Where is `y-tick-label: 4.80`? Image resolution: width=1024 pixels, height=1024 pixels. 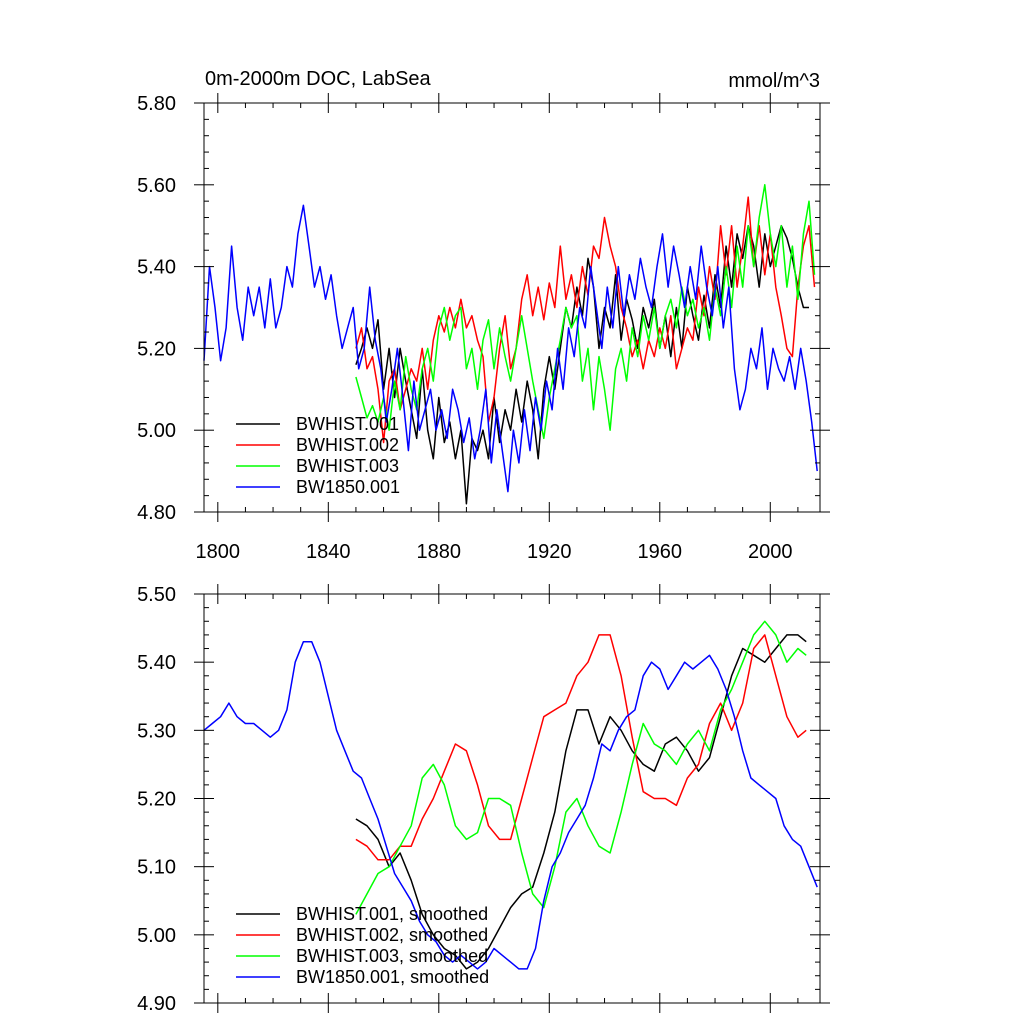 y-tick-label: 4.80 is located at coordinates (156, 513).